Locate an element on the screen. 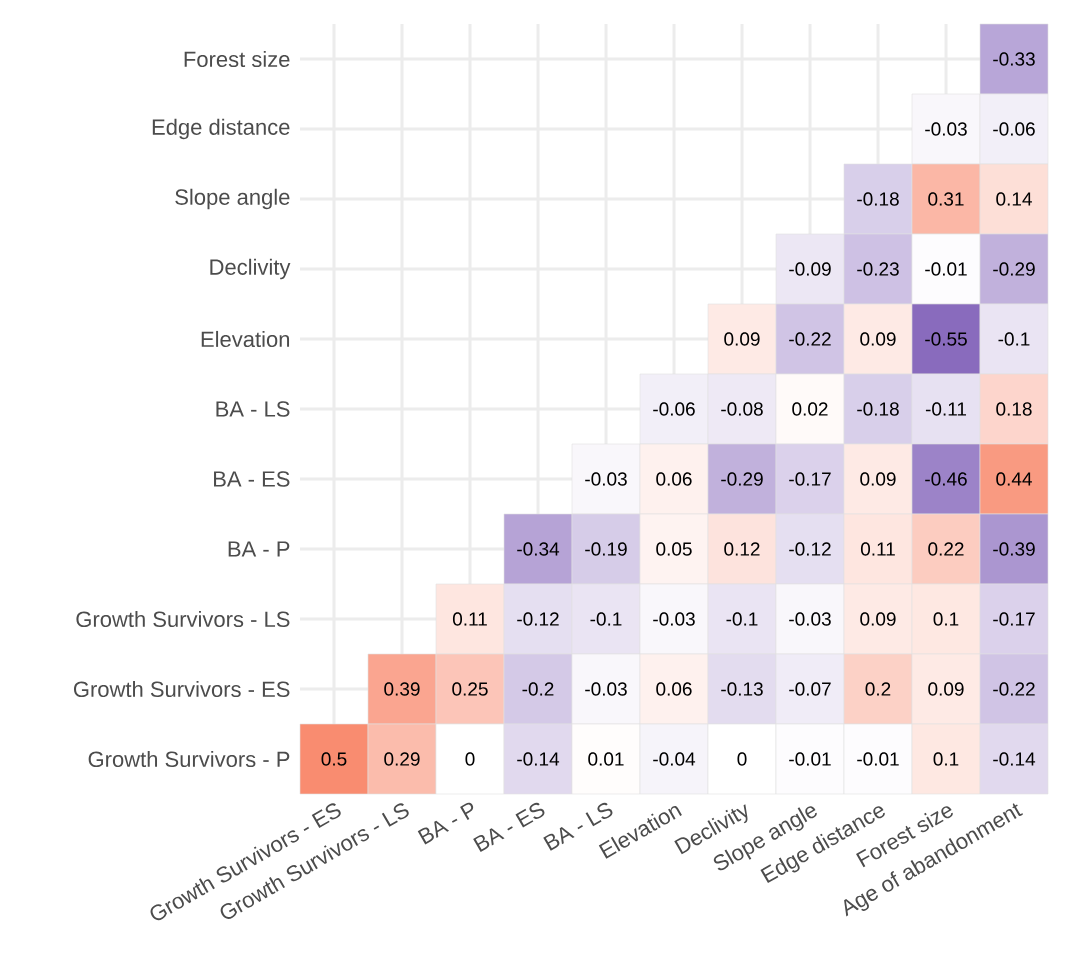  data-label: -0.13 is located at coordinates (742, 689).